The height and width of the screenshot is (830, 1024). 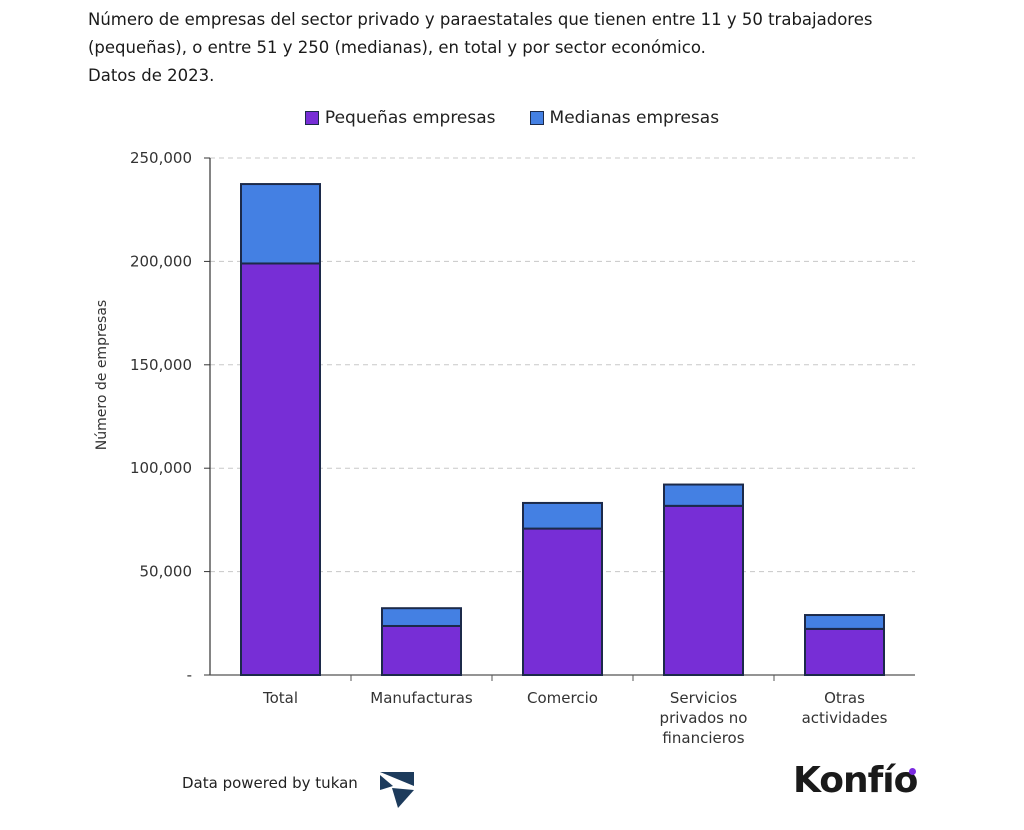 What do you see at coordinates (161, 468) in the screenshot?
I see `y-tick-label: 100,000` at bounding box center [161, 468].